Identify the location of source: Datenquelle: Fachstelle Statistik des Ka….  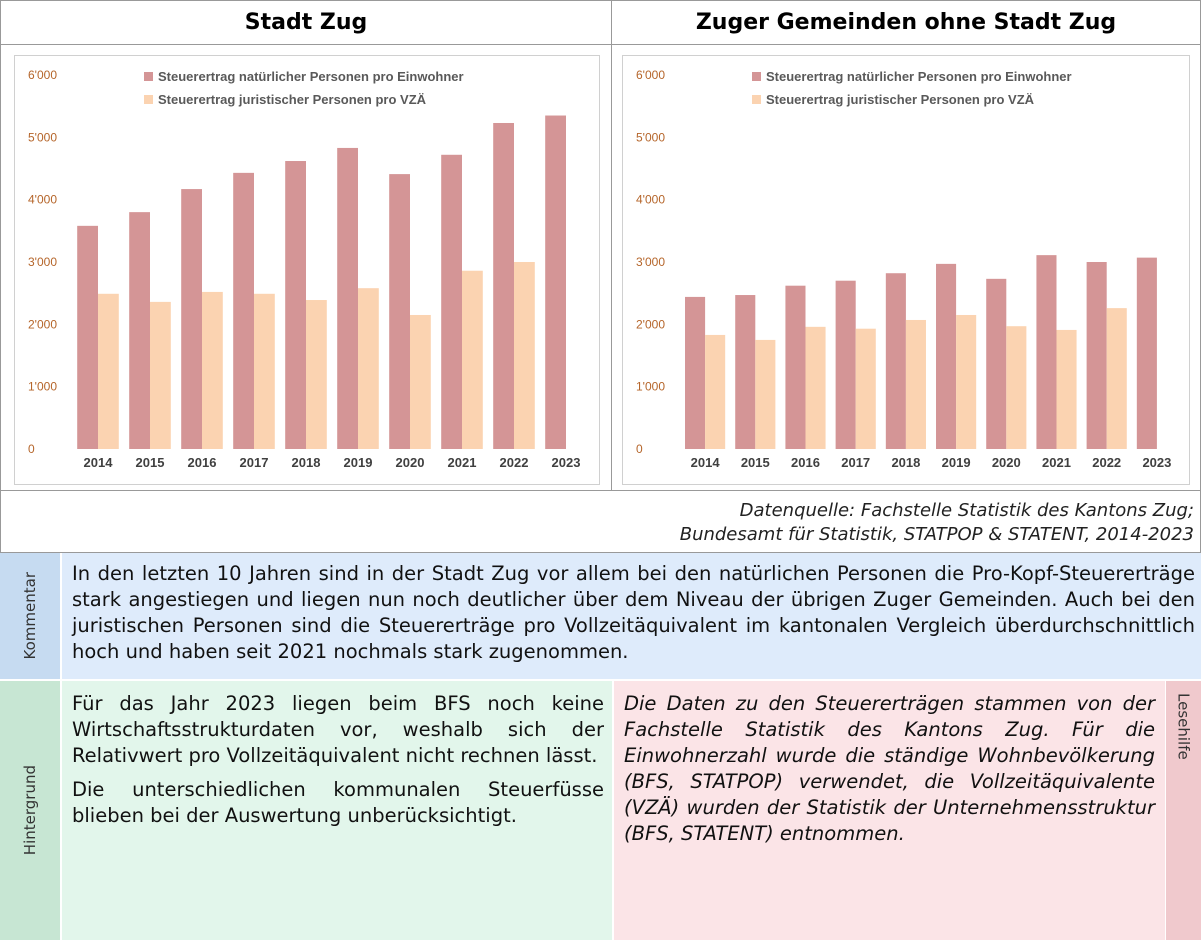
(600, 521).